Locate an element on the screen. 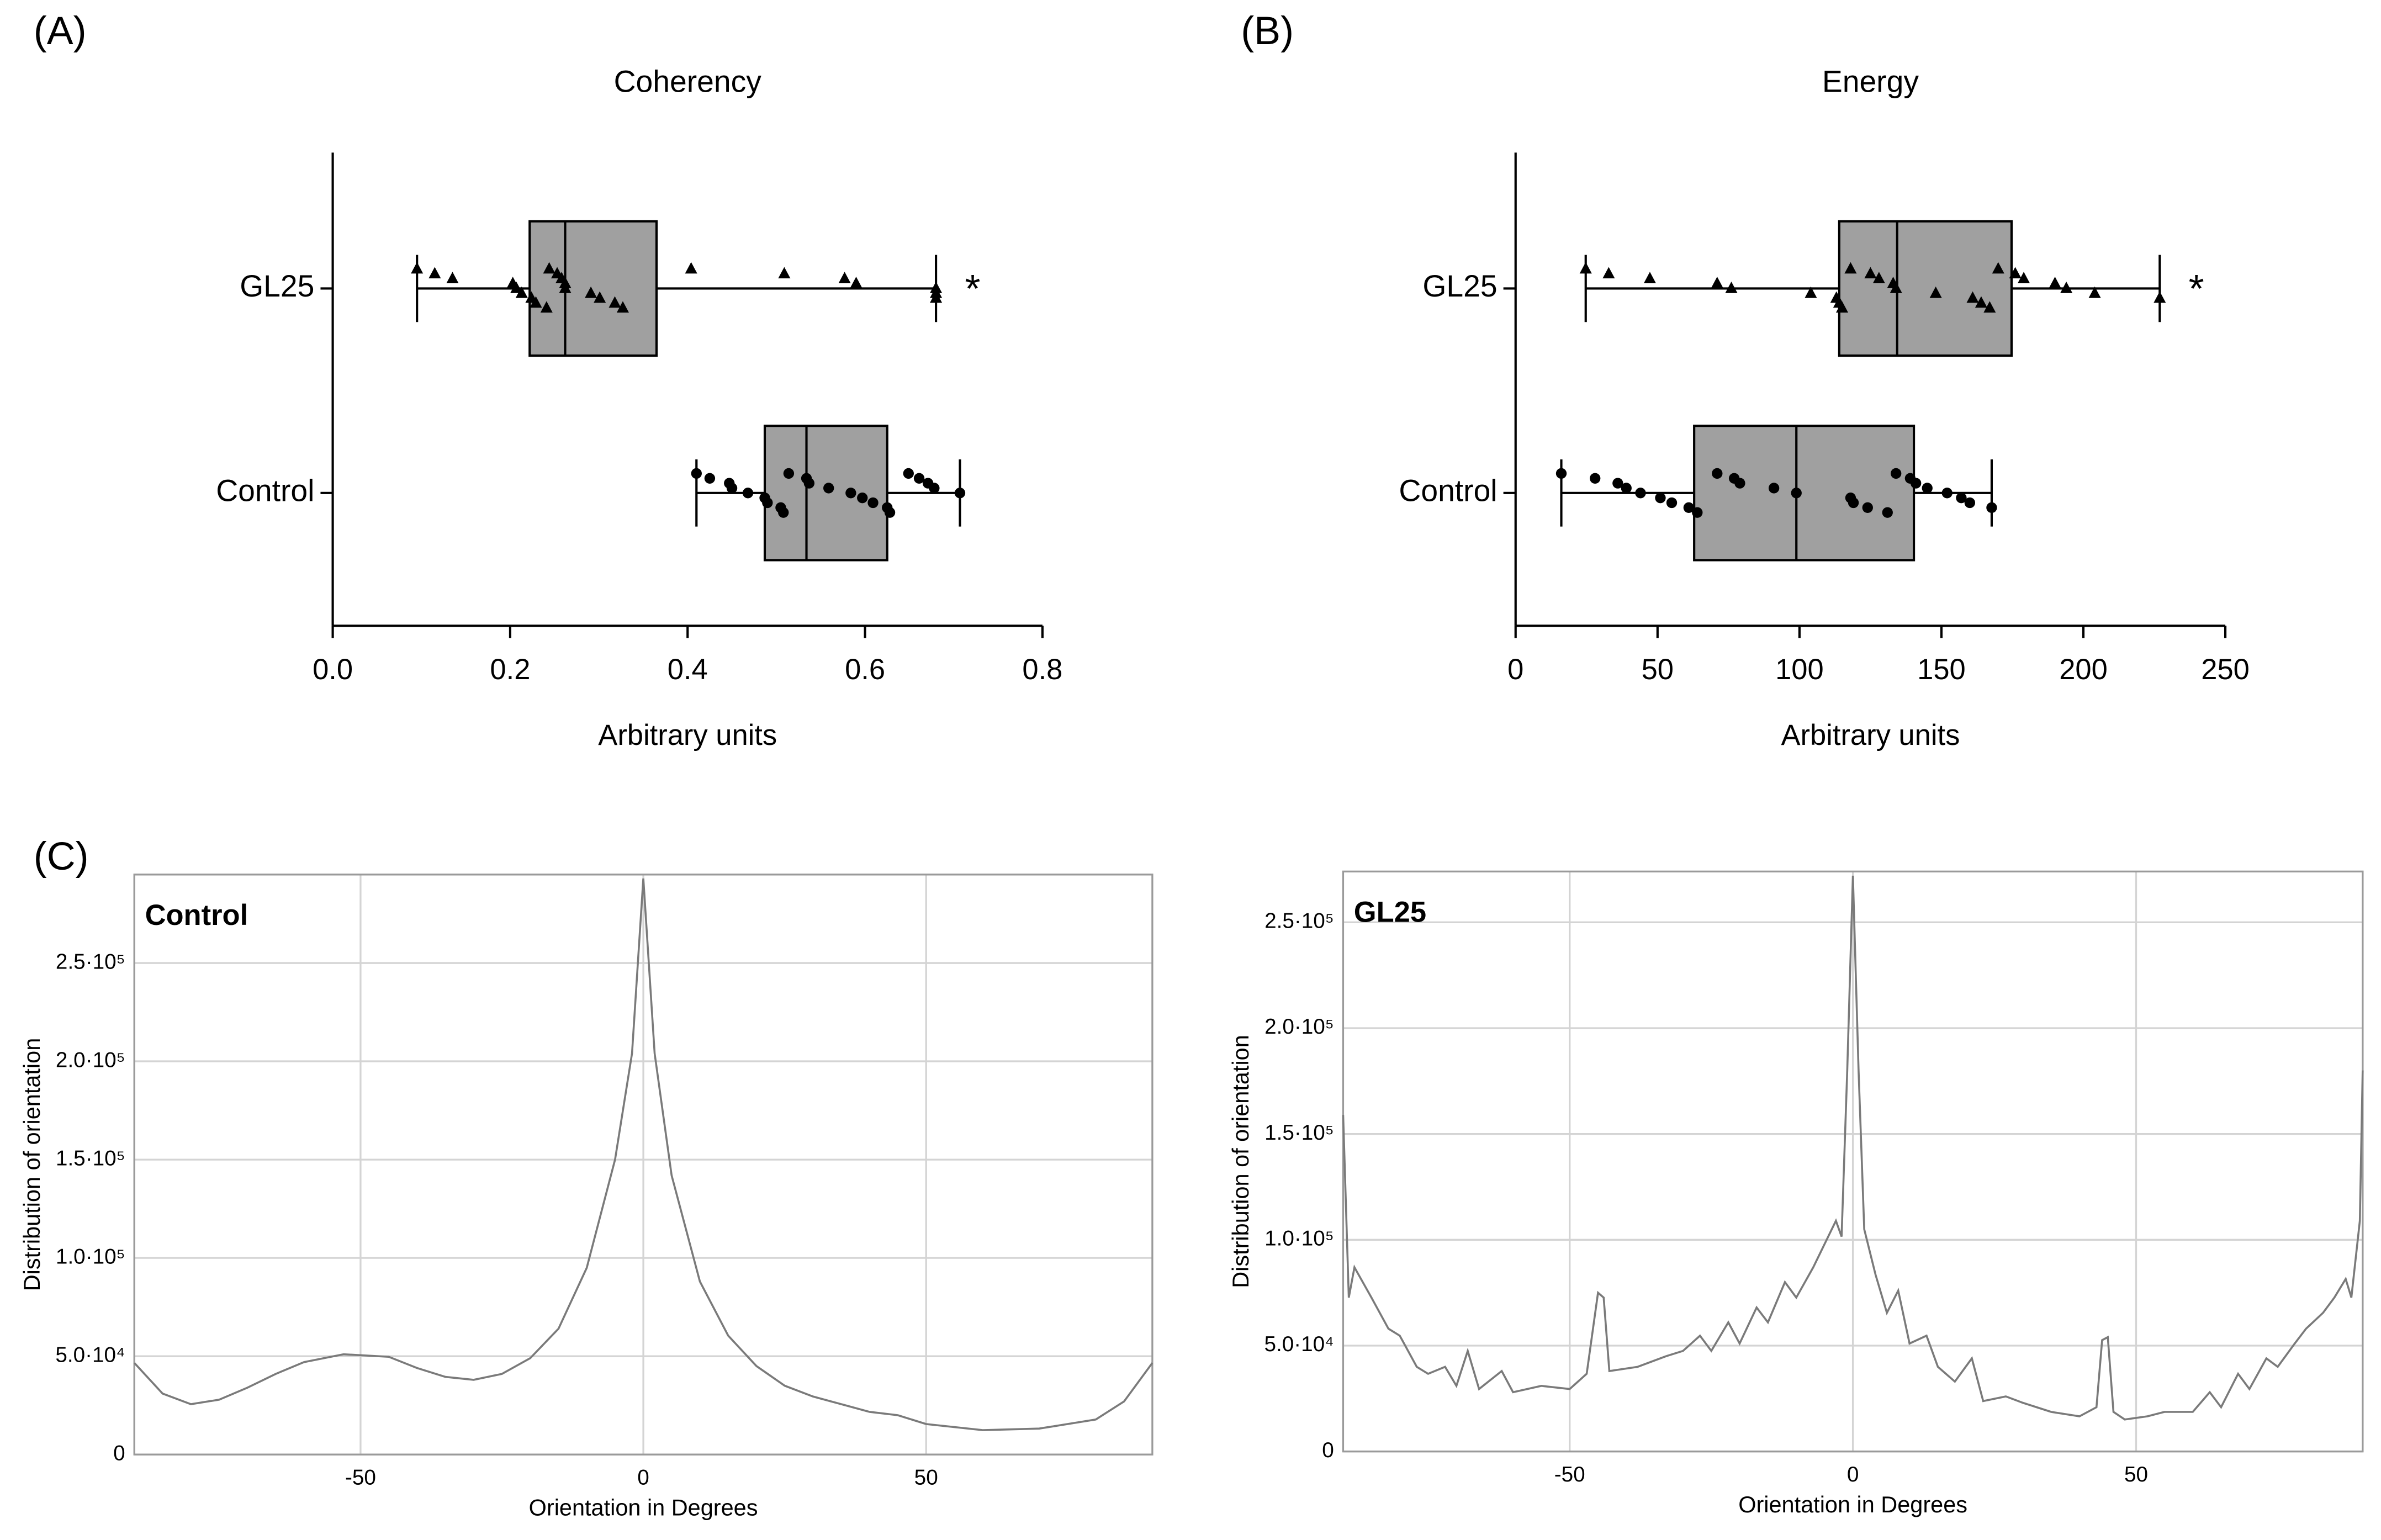 This screenshot has height=1540, width=2381. x-tick-label: -50 is located at coordinates (1569, 1474).